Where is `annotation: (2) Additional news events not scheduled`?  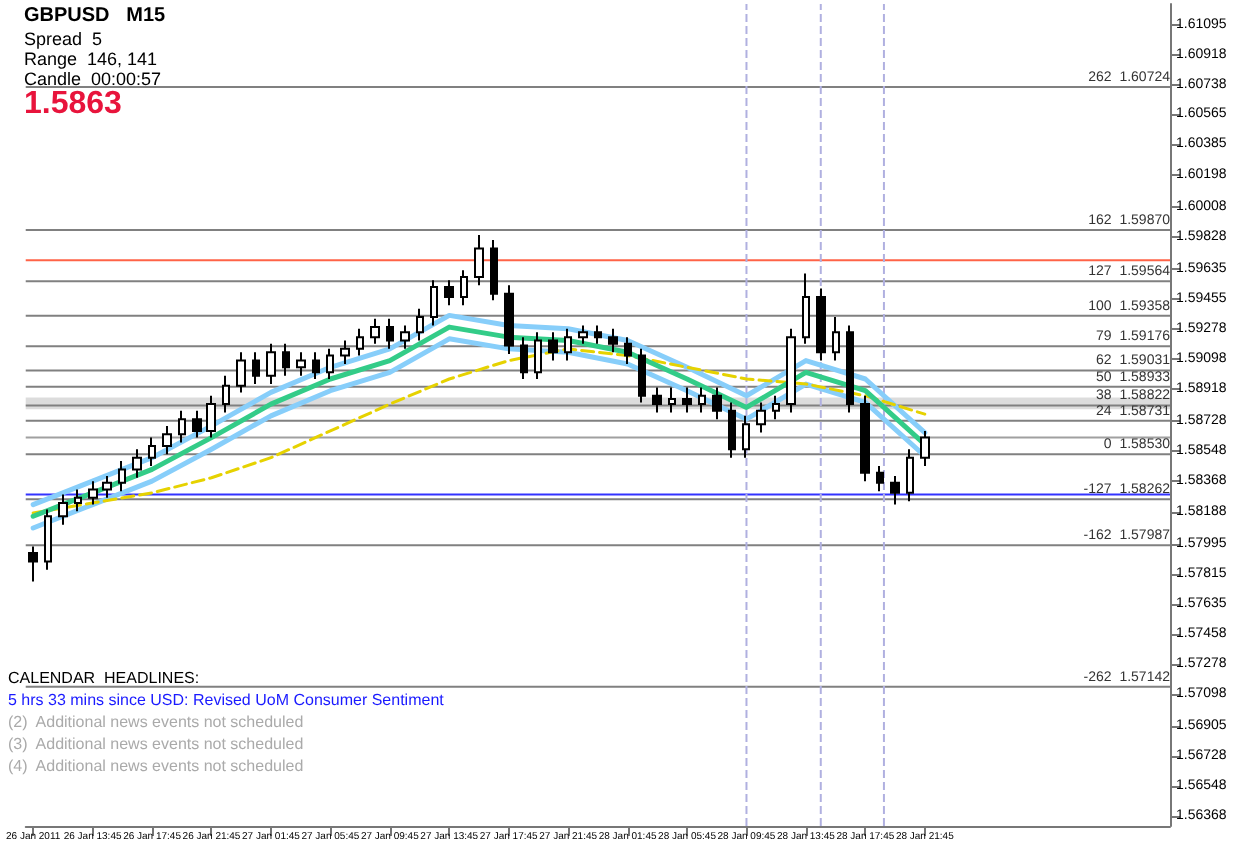 annotation: (2) Additional news events not scheduled is located at coordinates (156, 722).